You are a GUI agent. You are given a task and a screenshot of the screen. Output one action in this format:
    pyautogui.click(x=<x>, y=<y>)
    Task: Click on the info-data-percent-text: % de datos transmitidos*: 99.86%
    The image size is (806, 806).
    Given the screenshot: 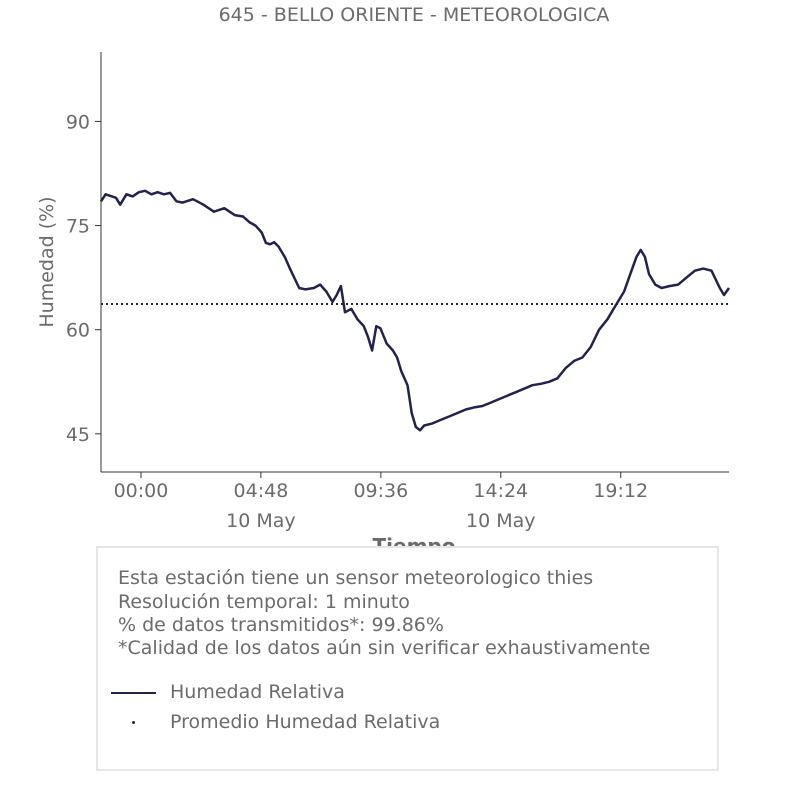 What is the action you would take?
    pyautogui.click(x=281, y=625)
    